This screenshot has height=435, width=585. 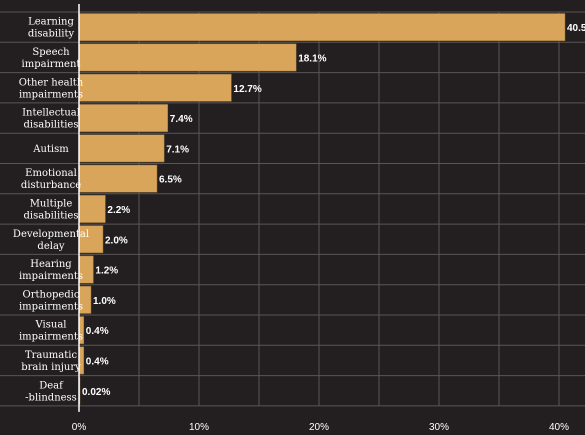 What do you see at coordinates (51, 64) in the screenshot?
I see `category-label: impairment` at bounding box center [51, 64].